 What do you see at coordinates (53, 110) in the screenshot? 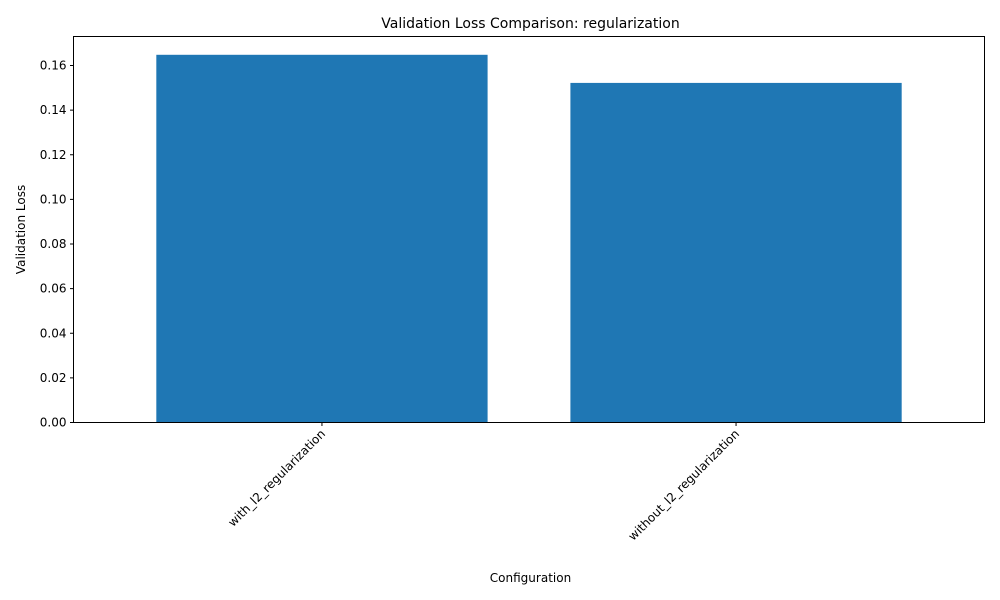
I see `y-tick-label: 0.14` at bounding box center [53, 110].